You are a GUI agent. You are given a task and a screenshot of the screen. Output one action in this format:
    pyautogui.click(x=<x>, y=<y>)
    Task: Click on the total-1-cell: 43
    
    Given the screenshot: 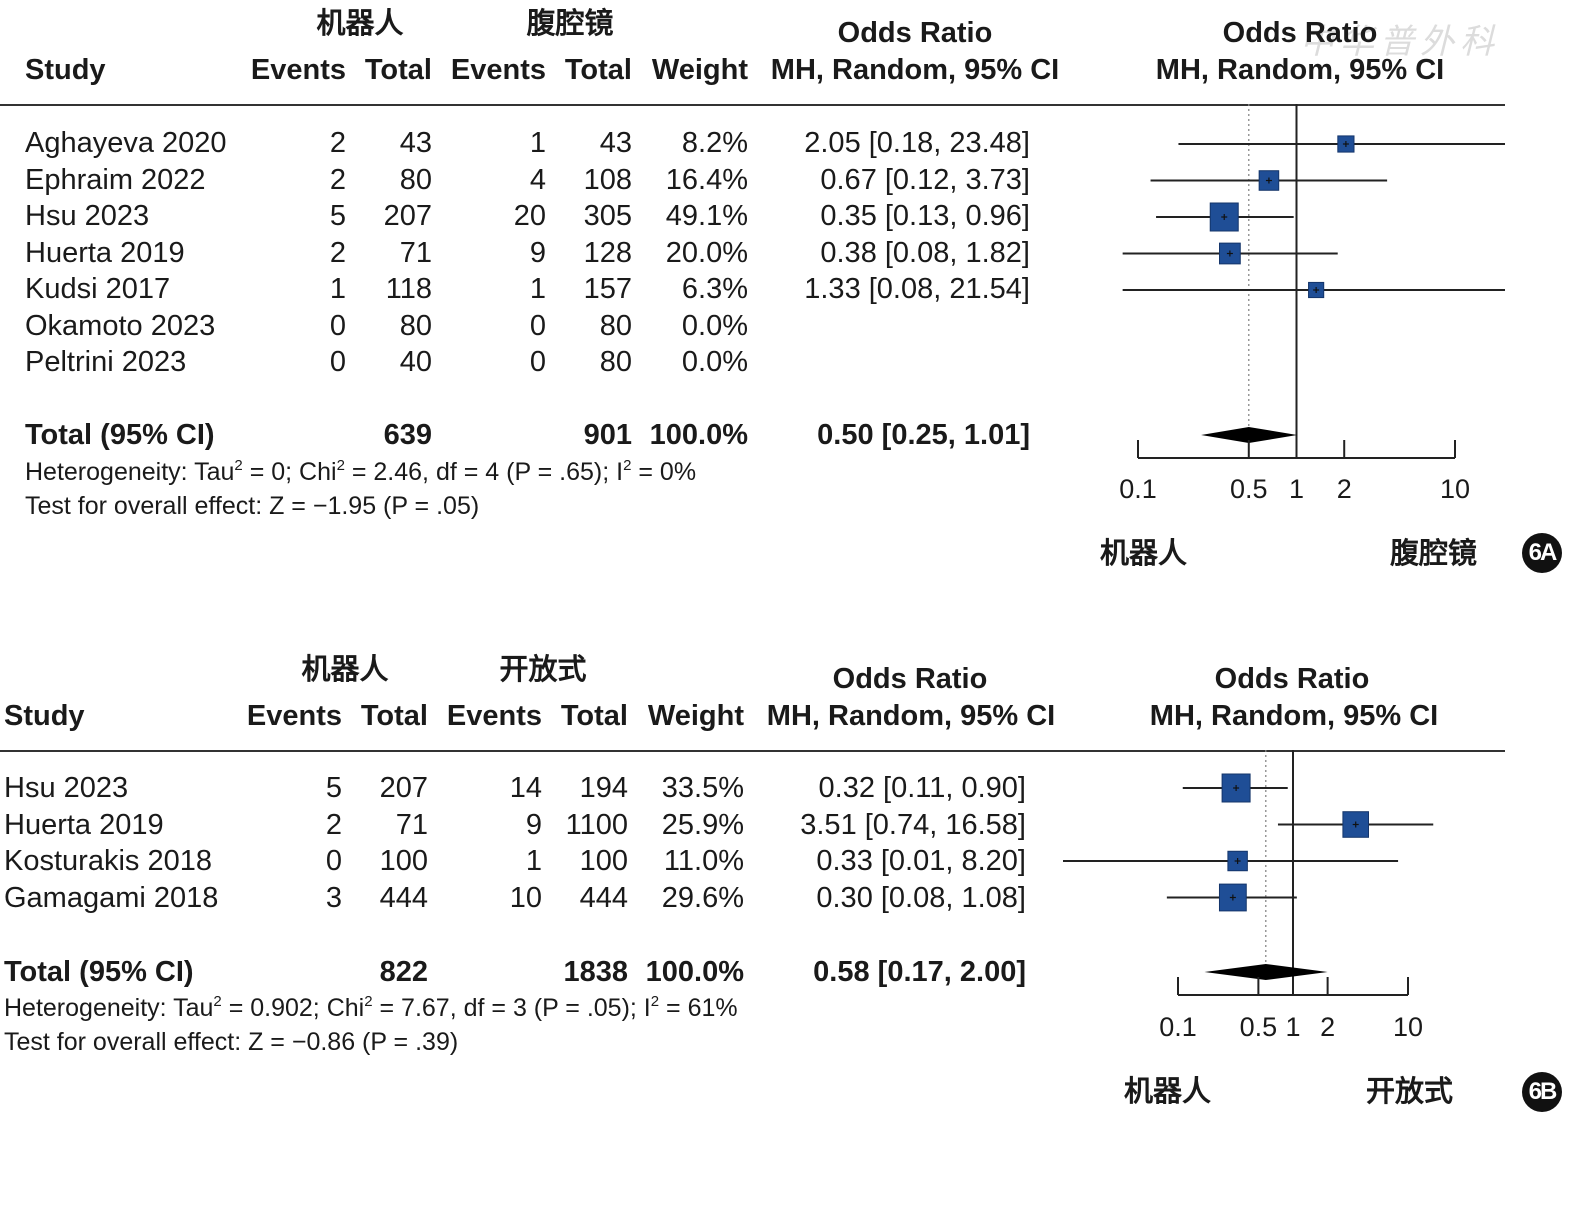 What is the action you would take?
    pyautogui.click(x=415, y=143)
    